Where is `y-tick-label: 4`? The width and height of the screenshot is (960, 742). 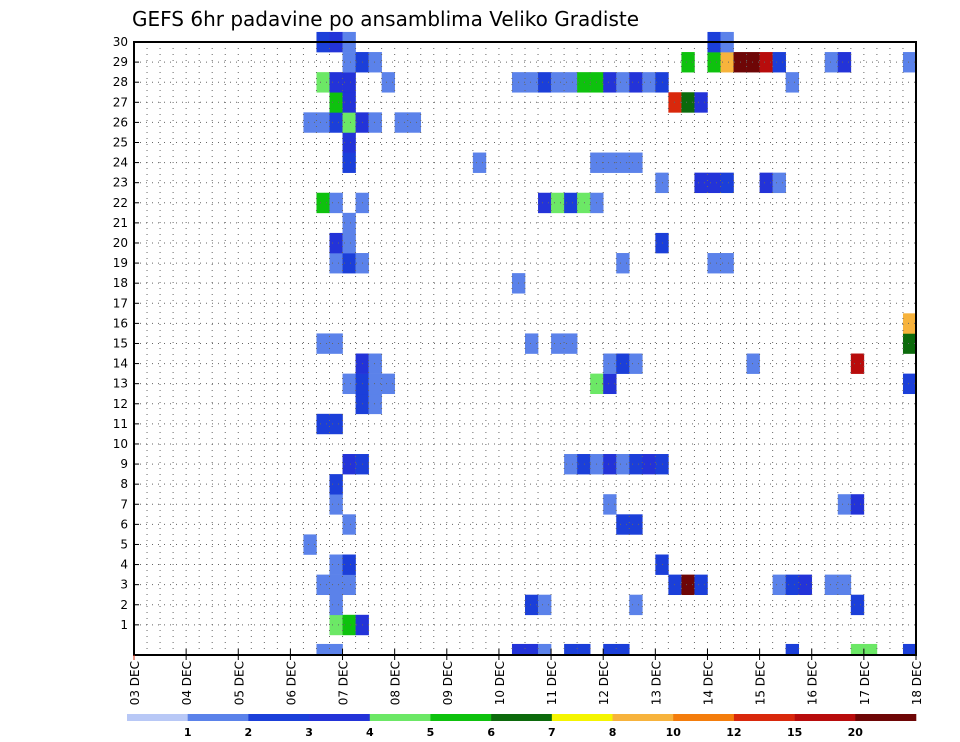
y-tick-label: 4 is located at coordinates (124, 565).